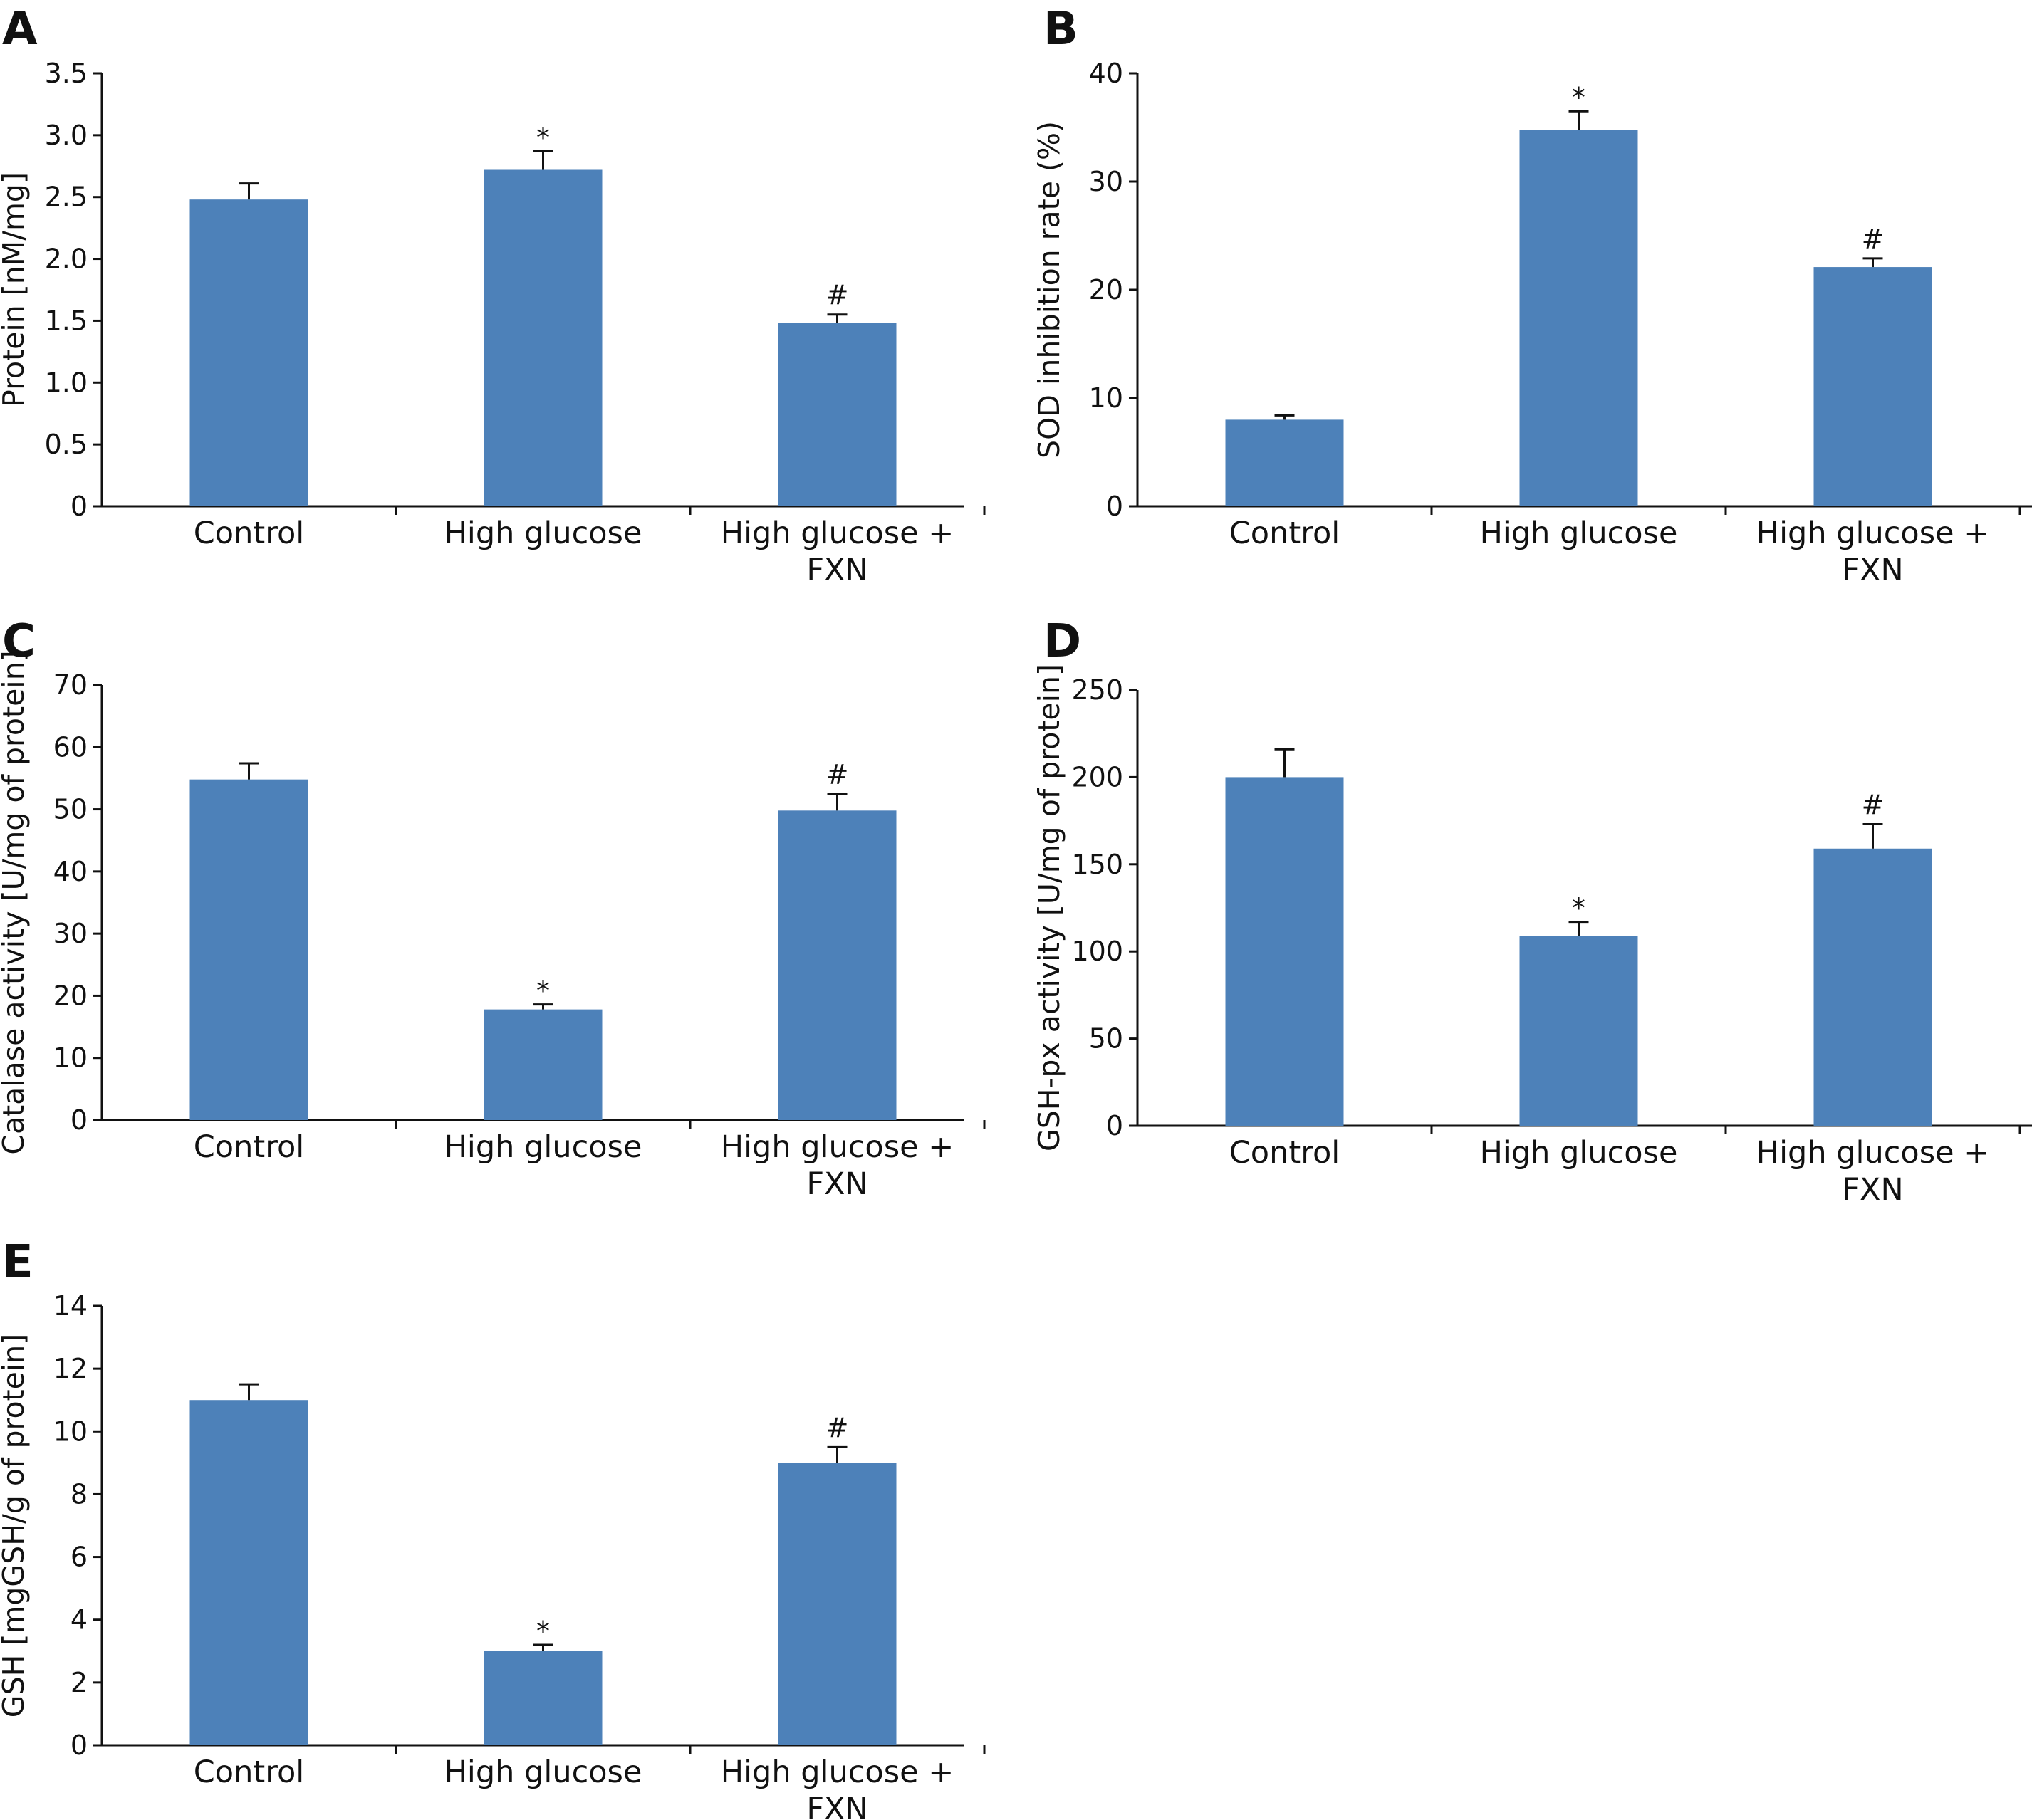 This screenshot has height=1820, width=2032. Describe the element at coordinates (67, 197) in the screenshot. I see `y-tick-label: 2.5` at that location.